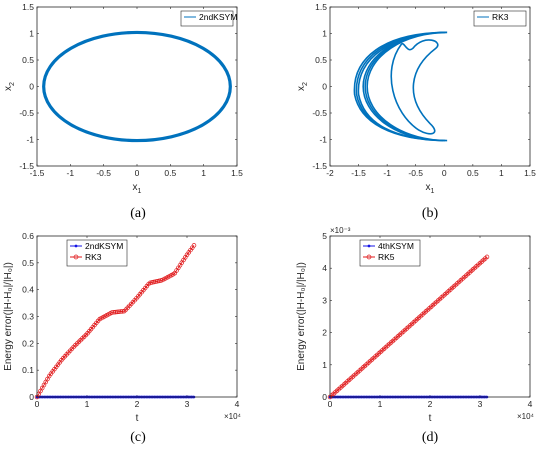  I want to click on legend: RK3, so click(500, 18).